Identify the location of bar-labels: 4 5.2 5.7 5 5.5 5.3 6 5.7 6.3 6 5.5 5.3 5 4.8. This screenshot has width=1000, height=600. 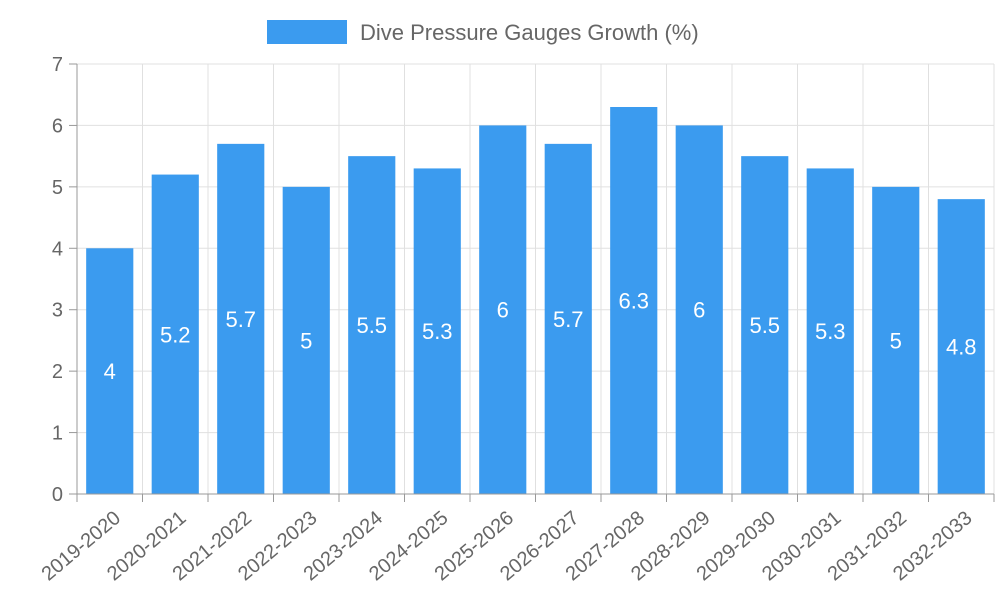
(540, 337).